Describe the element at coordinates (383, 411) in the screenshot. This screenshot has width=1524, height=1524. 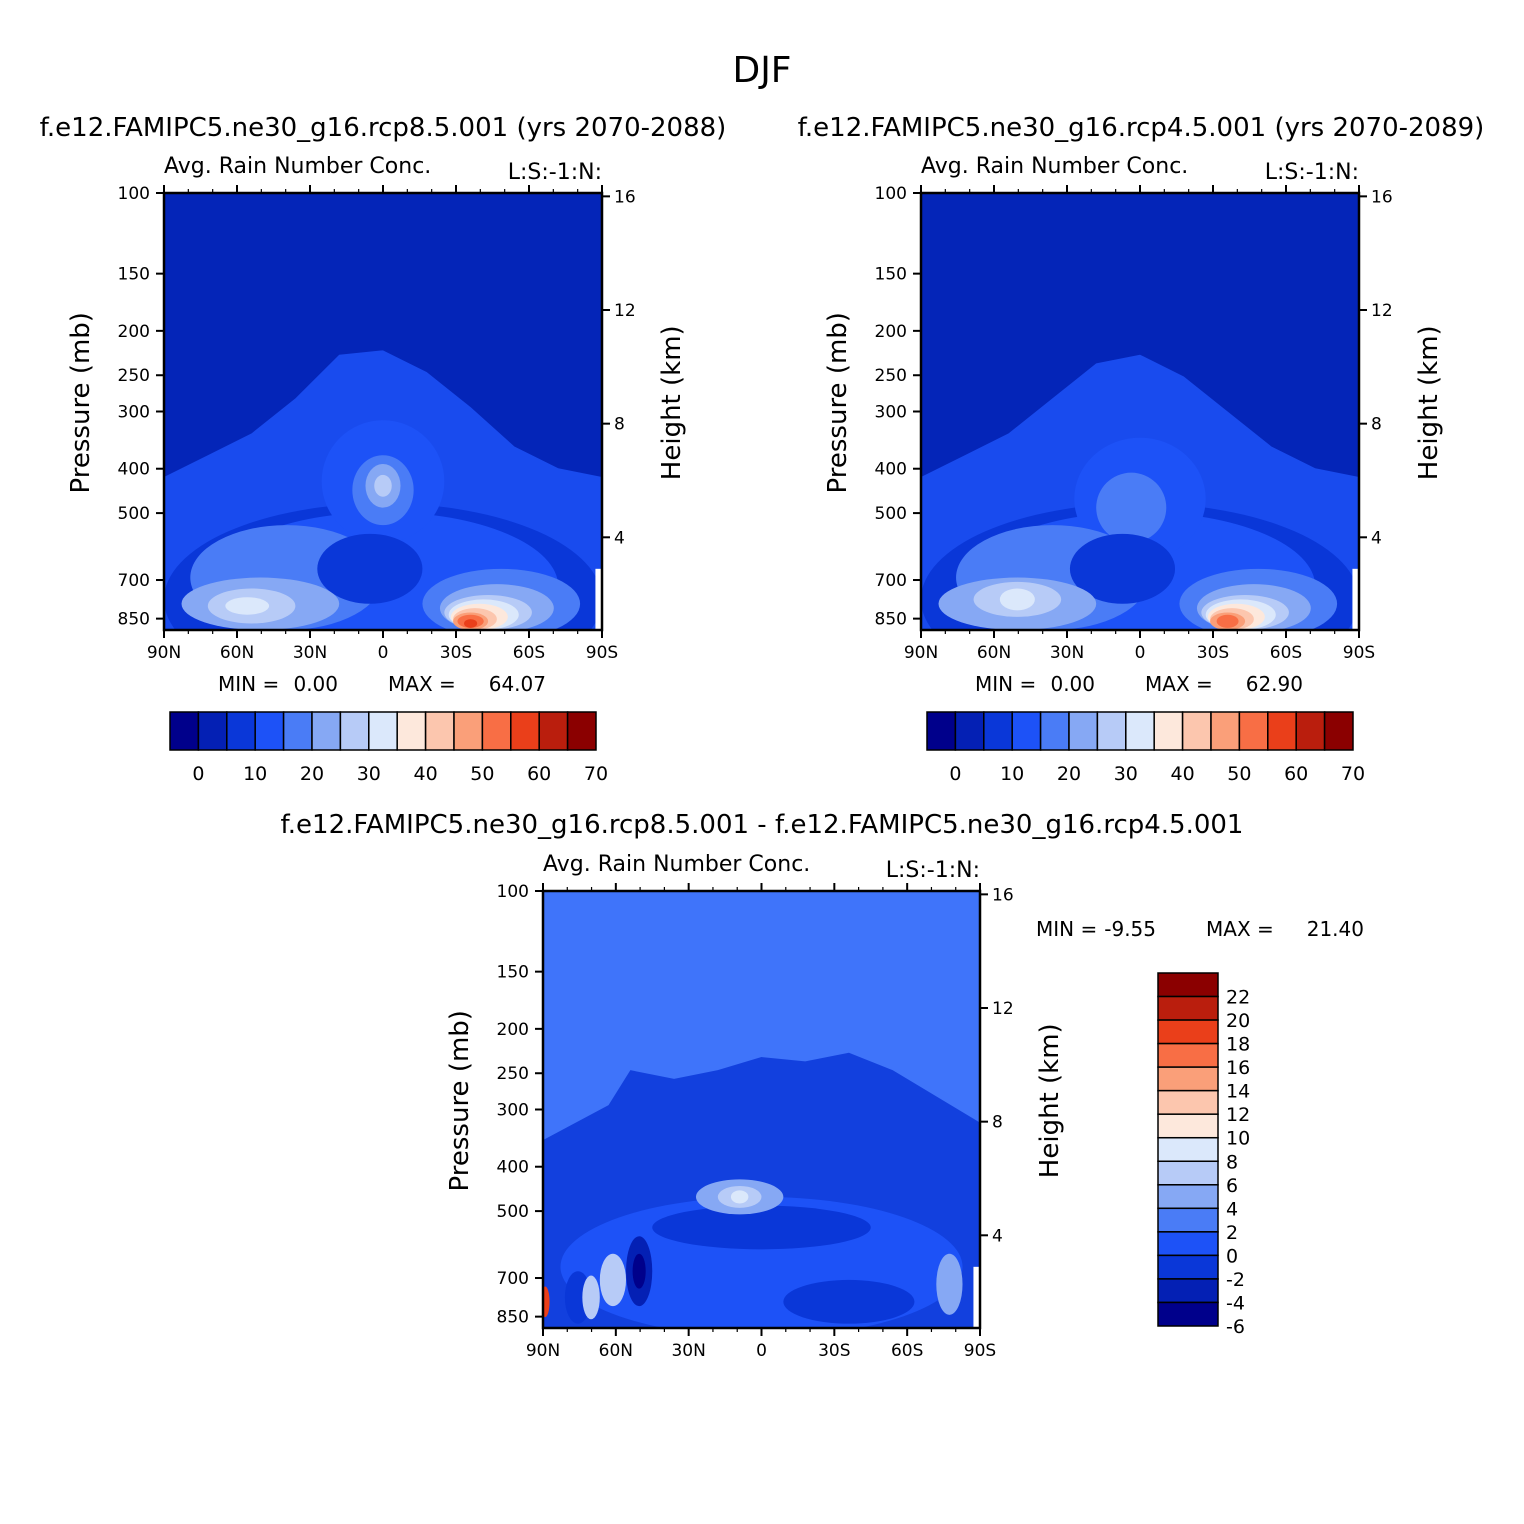
I see `contour-field` at that location.